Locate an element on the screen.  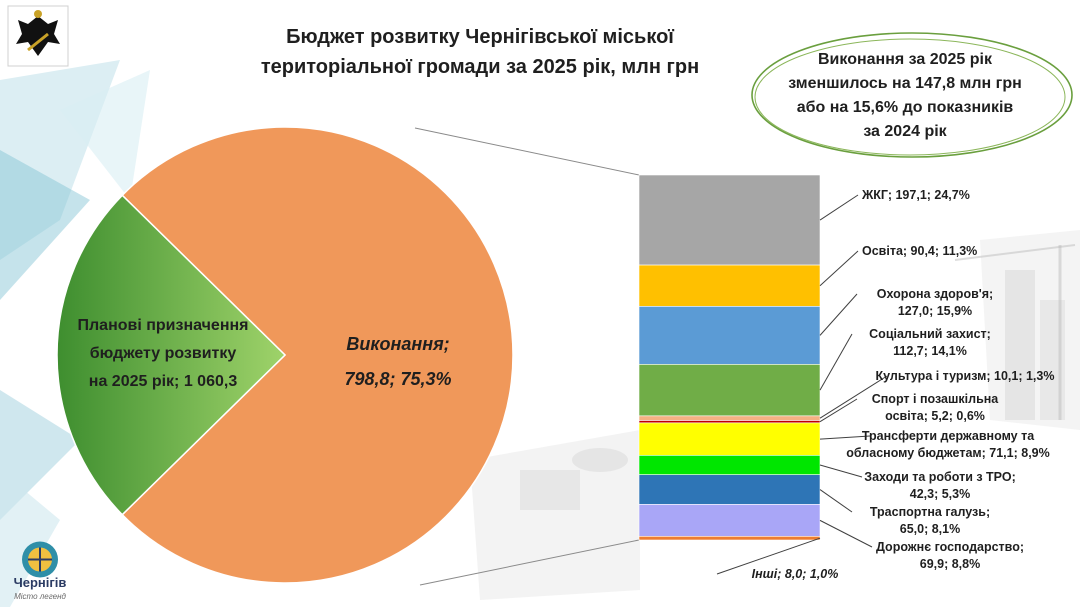
note-oval-inner is located at coordinates (910, 97).